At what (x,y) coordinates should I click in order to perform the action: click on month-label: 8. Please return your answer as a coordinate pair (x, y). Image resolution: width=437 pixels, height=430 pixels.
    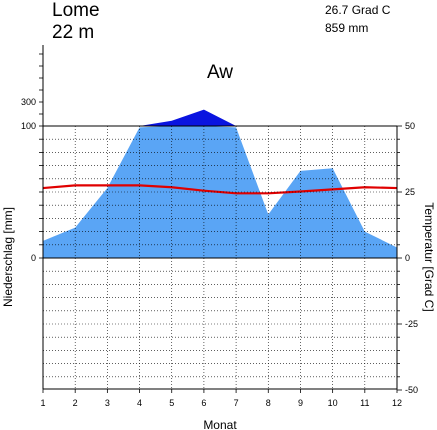
    Looking at the image, I should click on (268, 403).